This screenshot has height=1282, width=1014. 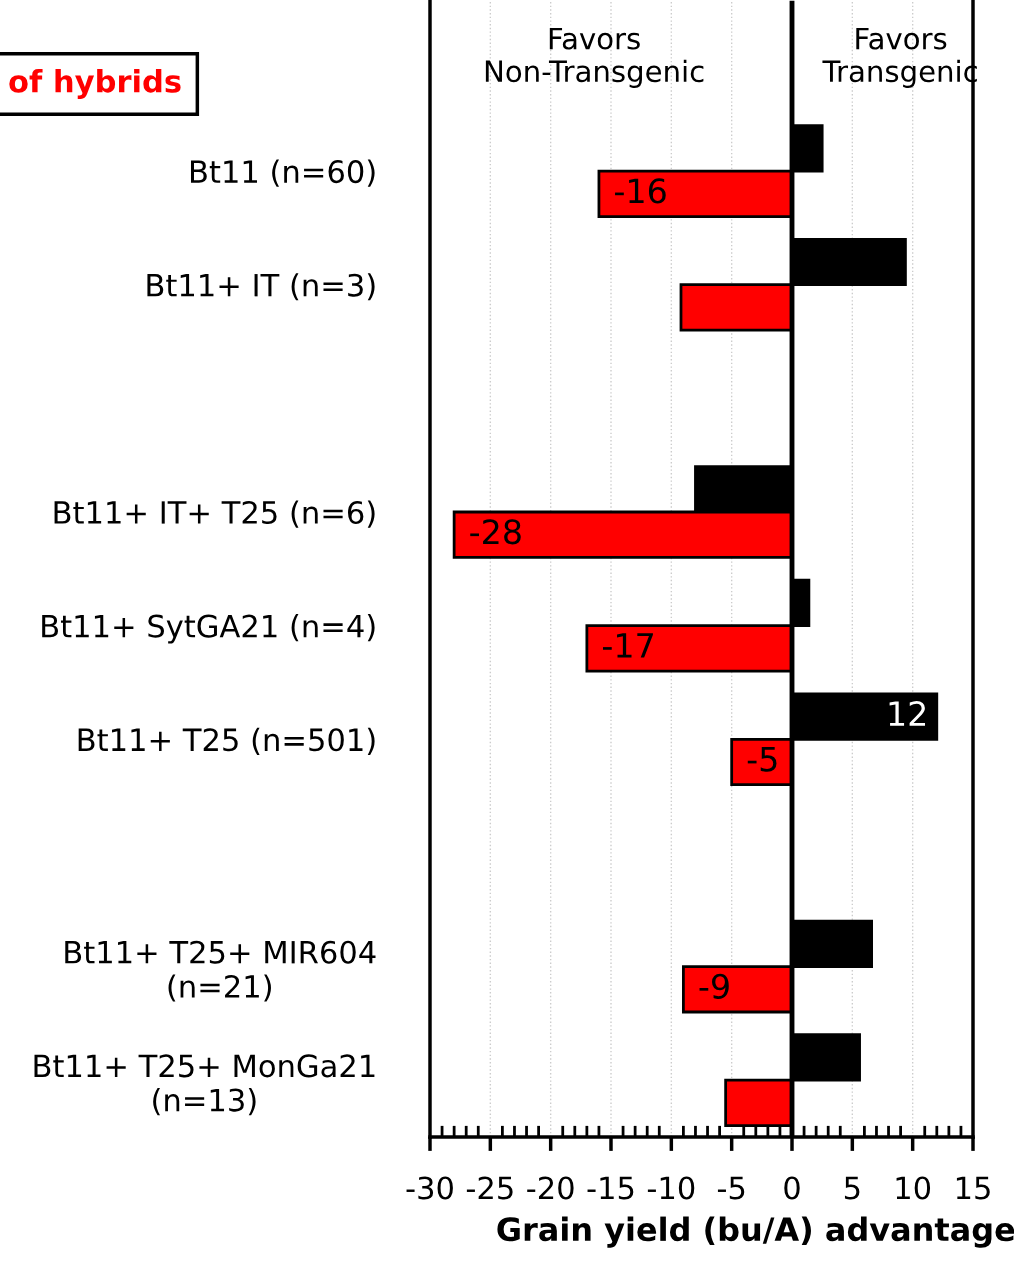 I want to click on x-tick-label: -20, so click(x=550, y=1188).